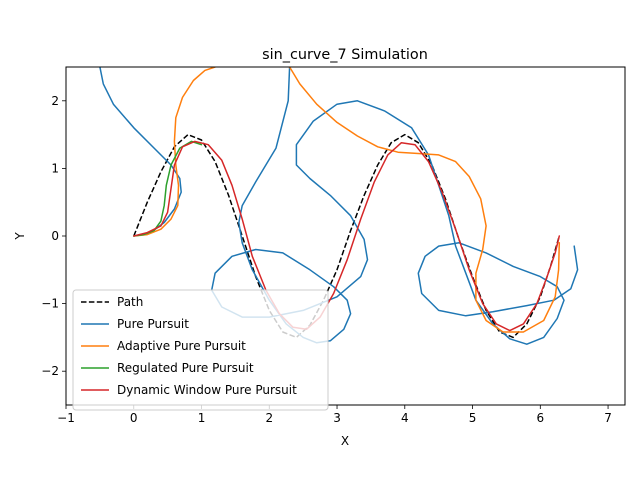 The width and height of the screenshot is (640, 484). What do you see at coordinates (50, 371) in the screenshot?
I see `y-tick-label: −2` at bounding box center [50, 371].